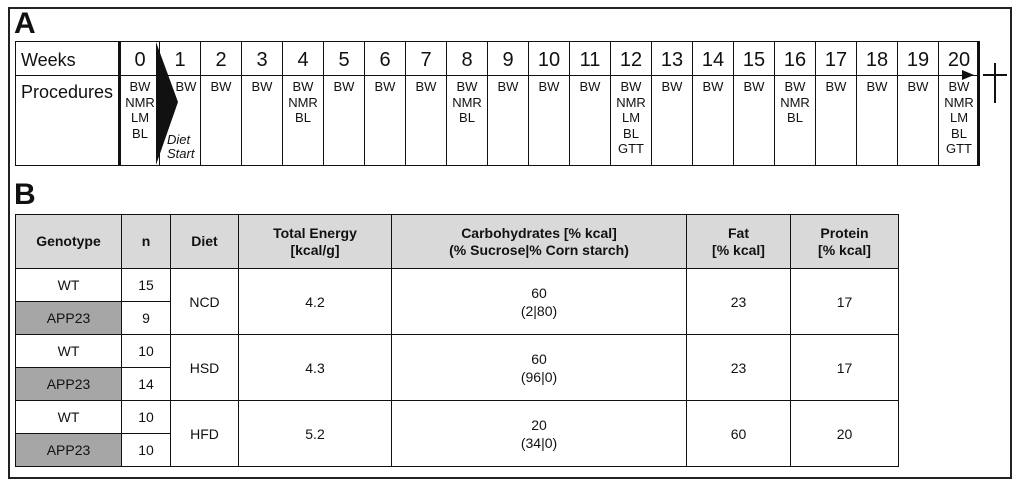 This screenshot has height=488, width=1020. I want to click on fat-cell: 23, so click(738, 367).